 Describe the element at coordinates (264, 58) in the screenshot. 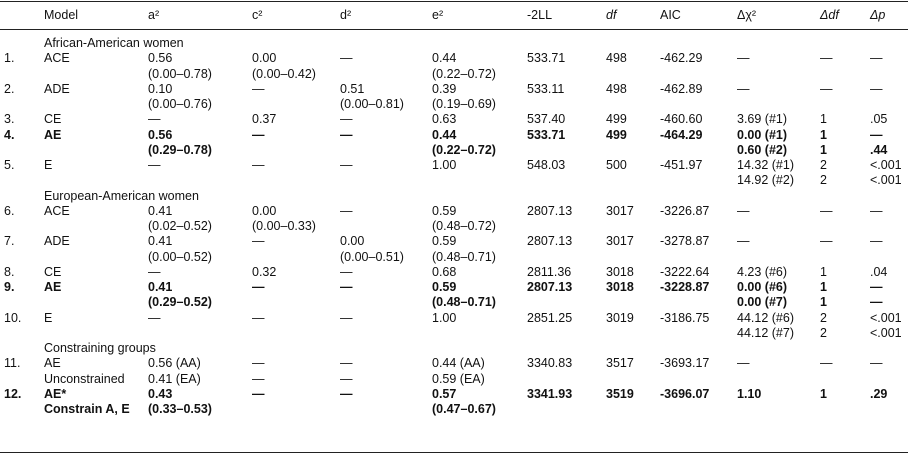

I see `cell: 0.00` at that location.